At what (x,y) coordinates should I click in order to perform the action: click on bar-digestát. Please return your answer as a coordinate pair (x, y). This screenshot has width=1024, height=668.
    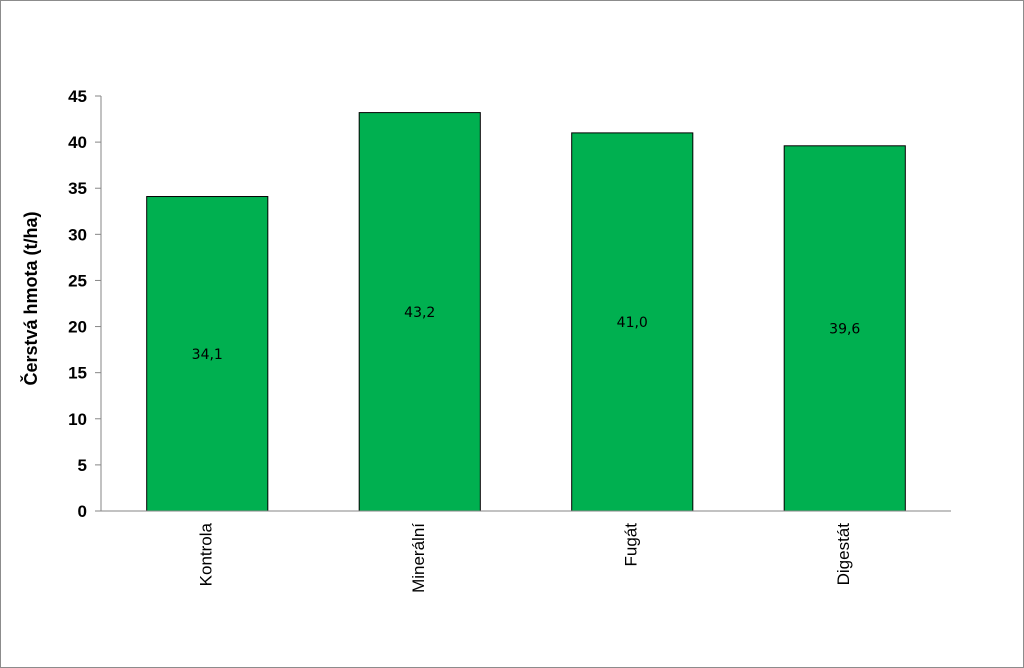
    Looking at the image, I should click on (844, 328).